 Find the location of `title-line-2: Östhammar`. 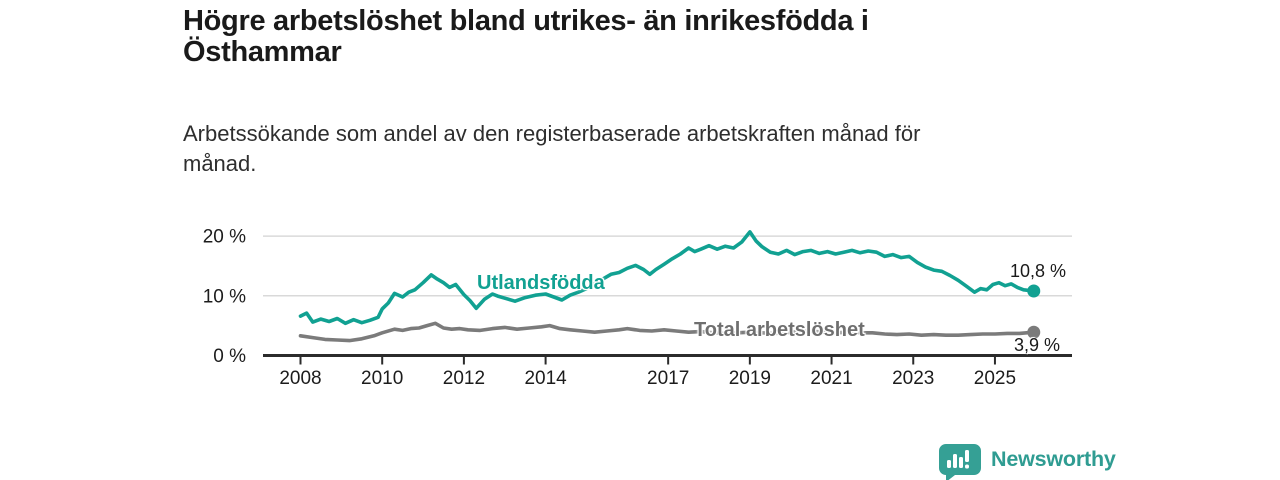

title-line-2: Östhammar is located at coordinates (262, 52).